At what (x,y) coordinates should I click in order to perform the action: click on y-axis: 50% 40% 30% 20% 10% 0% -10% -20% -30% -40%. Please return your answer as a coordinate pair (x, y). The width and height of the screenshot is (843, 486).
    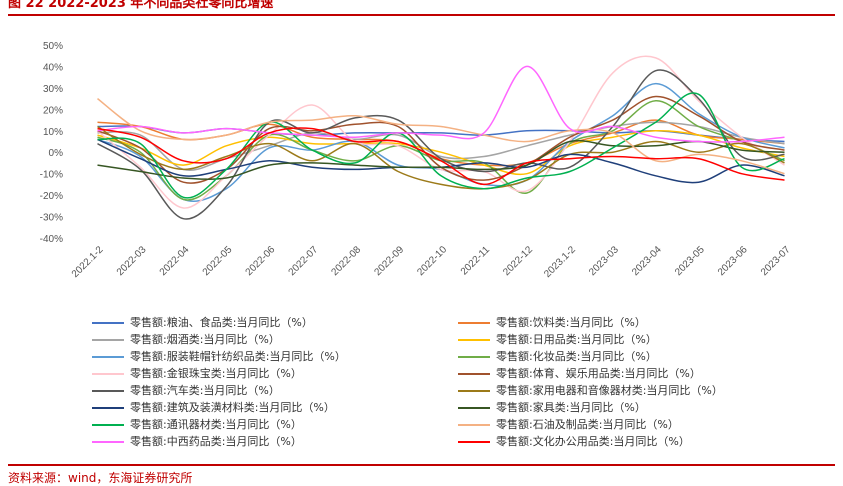
    Looking at the image, I should click on (51, 143).